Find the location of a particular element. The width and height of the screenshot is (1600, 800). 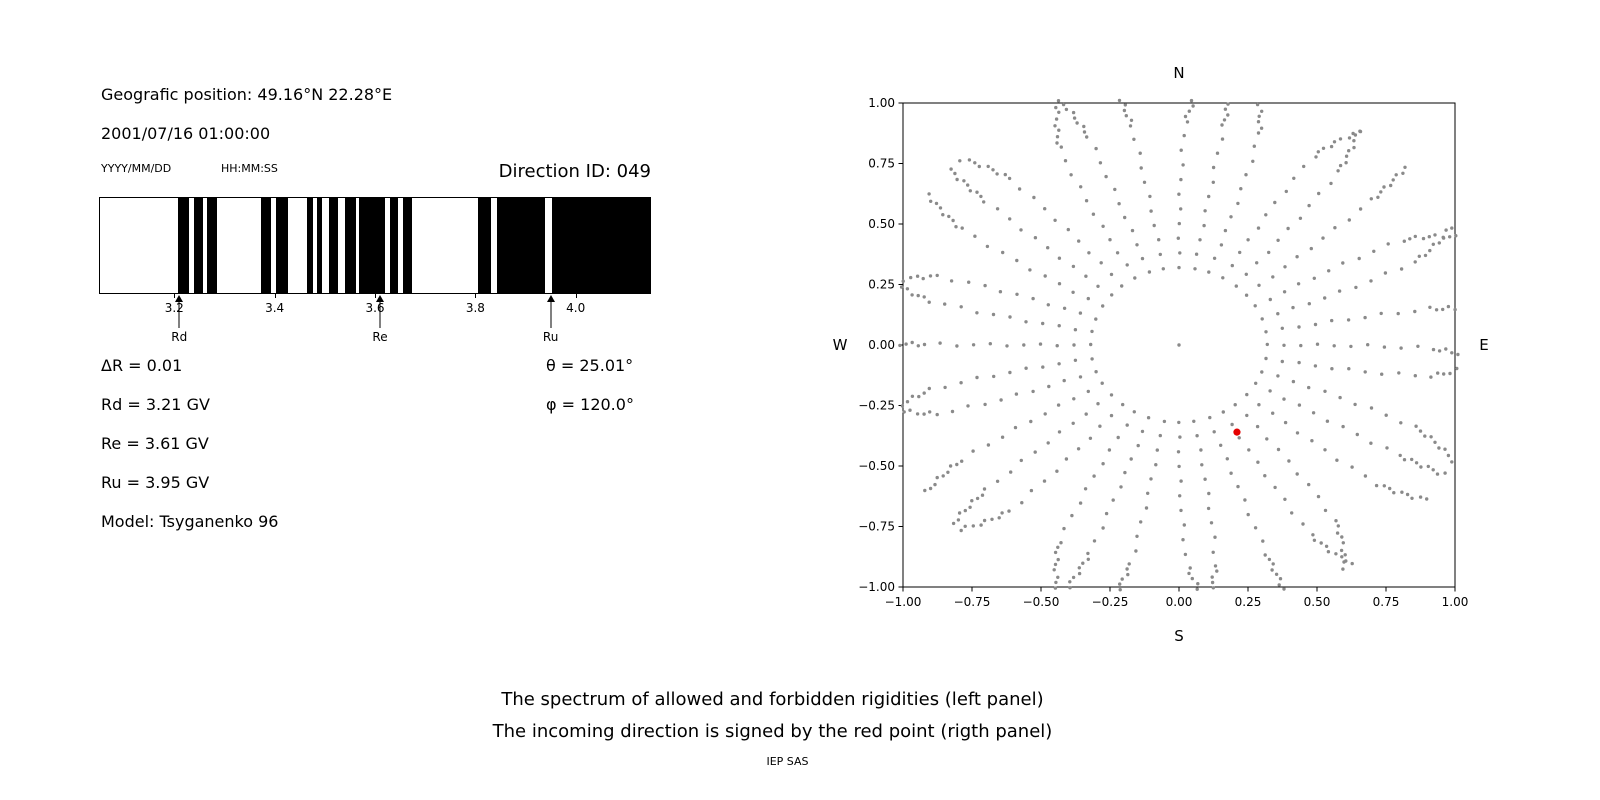

x-tick-label: 0.25 is located at coordinates (1248, 602).